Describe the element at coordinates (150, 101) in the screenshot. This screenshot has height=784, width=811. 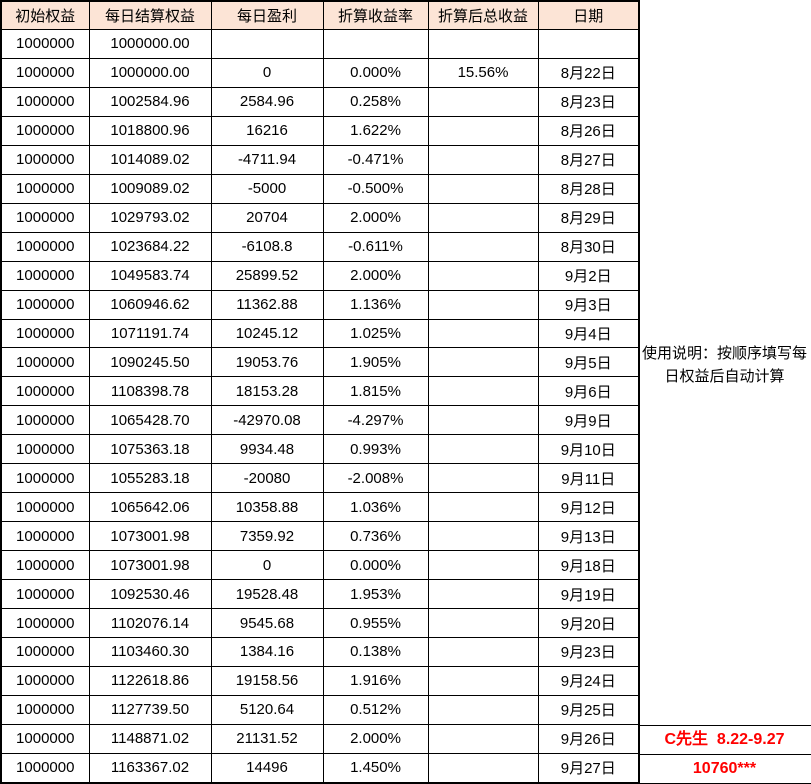
I see `cell: 1002584.96` at that location.